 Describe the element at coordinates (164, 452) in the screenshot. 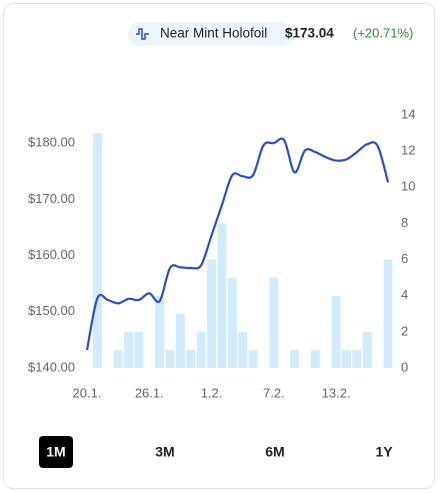

I see `range-button: 3M` at that location.